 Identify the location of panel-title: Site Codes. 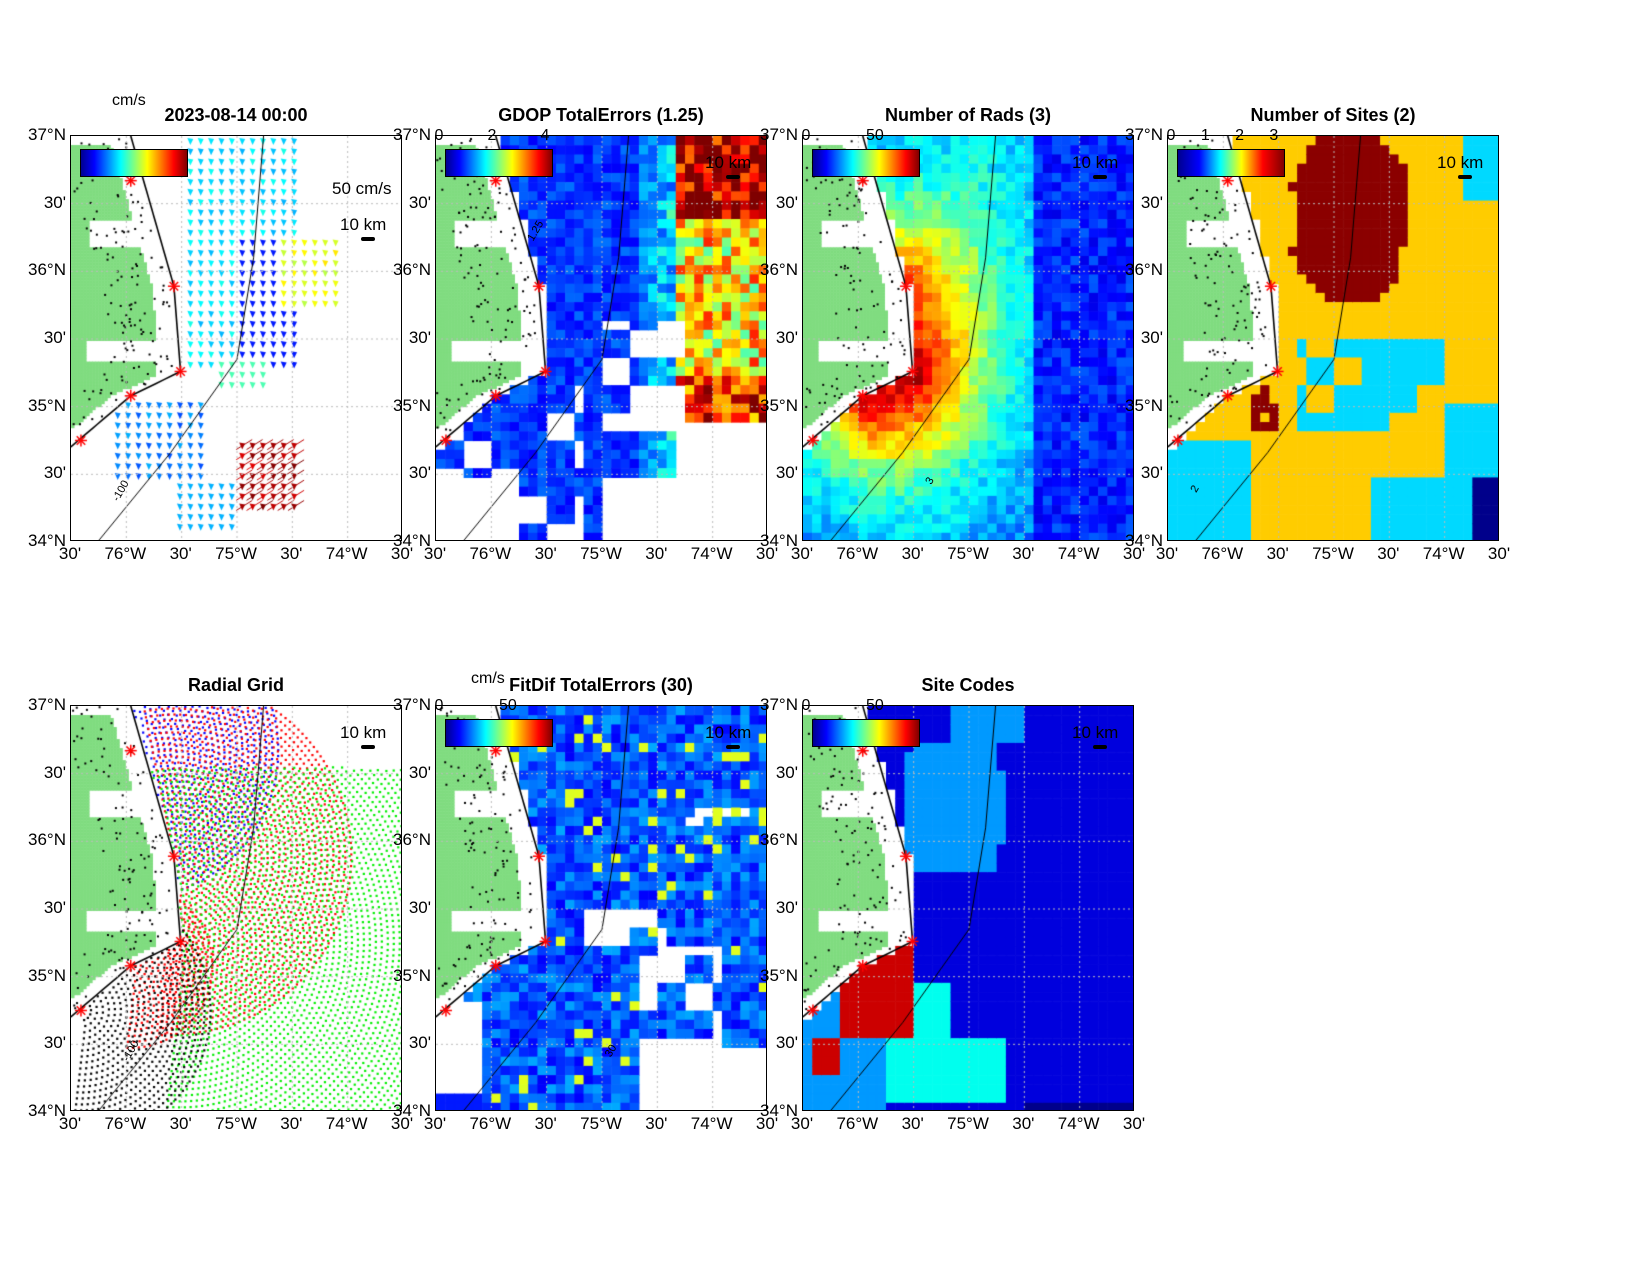
(968, 685).